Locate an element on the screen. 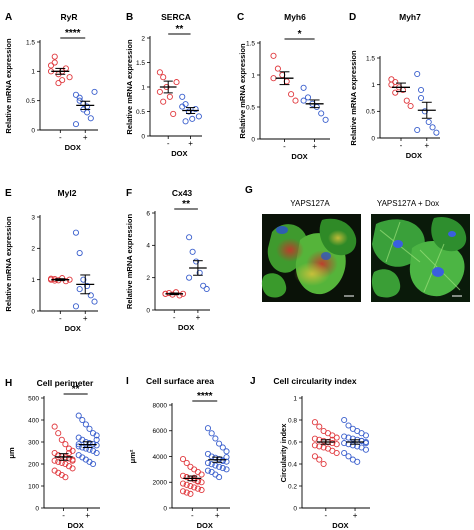 The height and width of the screenshot is (530, 474). y-tick-label: 1.5 is located at coordinates (30, 42).